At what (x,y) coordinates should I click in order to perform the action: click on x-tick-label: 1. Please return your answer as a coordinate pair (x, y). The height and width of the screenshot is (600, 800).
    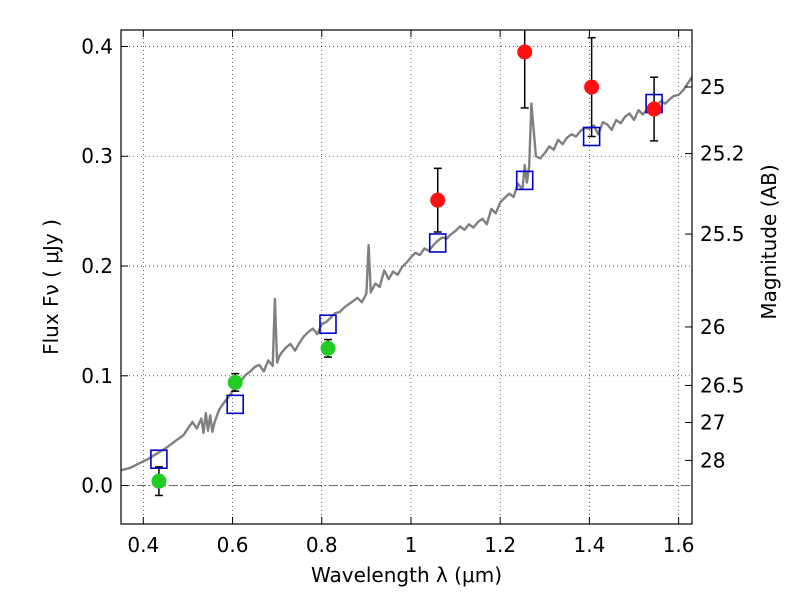
    Looking at the image, I should click on (411, 545).